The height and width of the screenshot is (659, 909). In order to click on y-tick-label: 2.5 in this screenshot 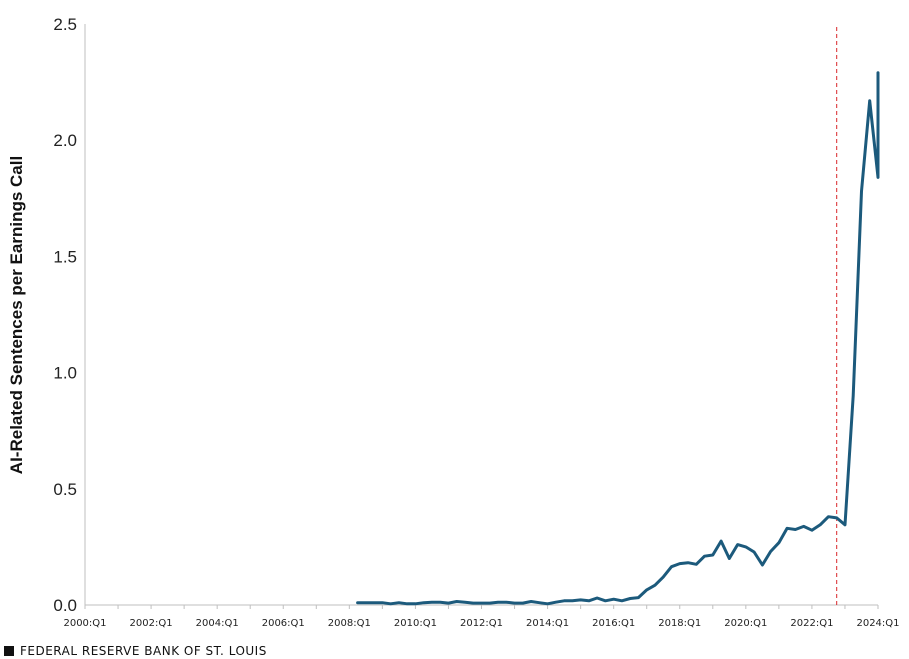, I will do `click(65, 24)`.